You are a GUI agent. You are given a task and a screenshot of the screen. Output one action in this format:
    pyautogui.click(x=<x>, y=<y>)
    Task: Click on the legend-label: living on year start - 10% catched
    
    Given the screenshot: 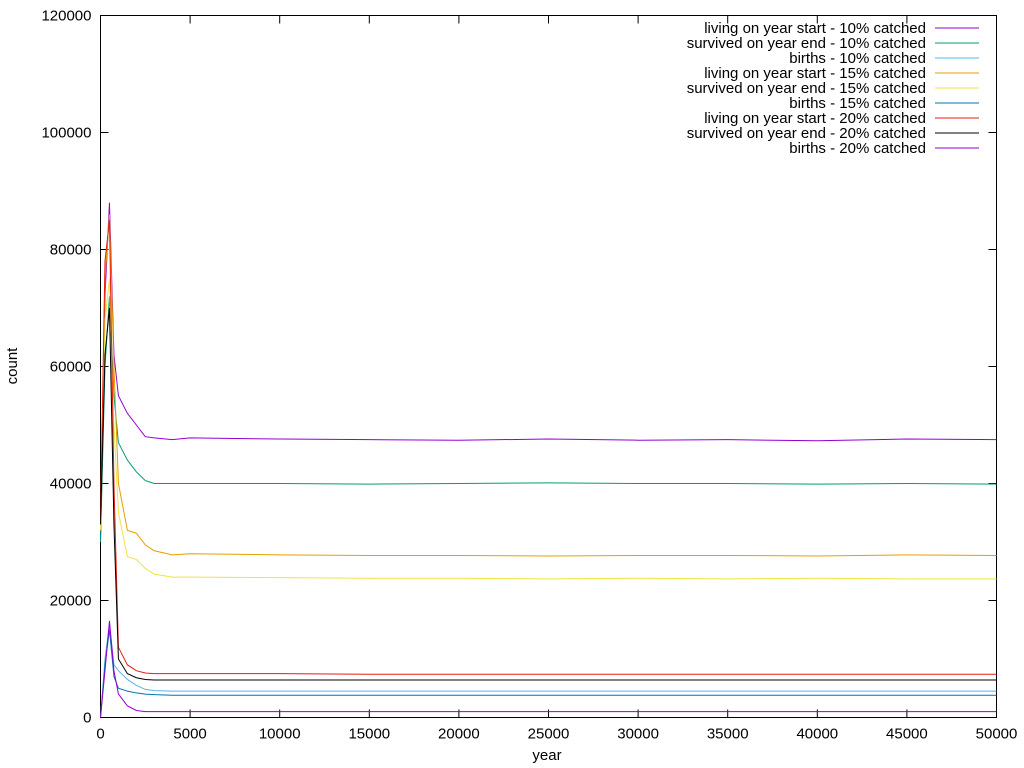 What is the action you would take?
    pyautogui.click(x=815, y=28)
    